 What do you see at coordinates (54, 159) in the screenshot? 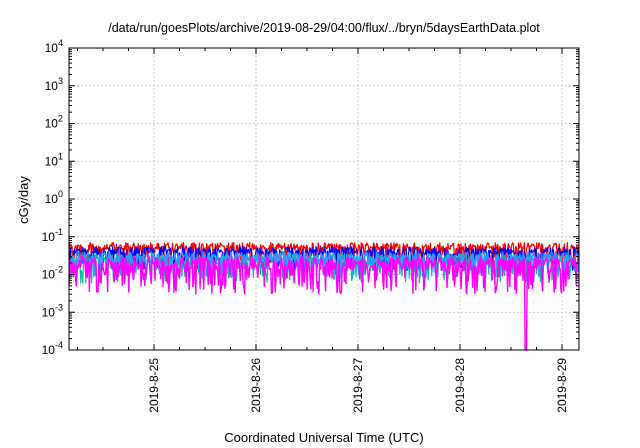
I see `y-tick-label: 10¹` at bounding box center [54, 159].